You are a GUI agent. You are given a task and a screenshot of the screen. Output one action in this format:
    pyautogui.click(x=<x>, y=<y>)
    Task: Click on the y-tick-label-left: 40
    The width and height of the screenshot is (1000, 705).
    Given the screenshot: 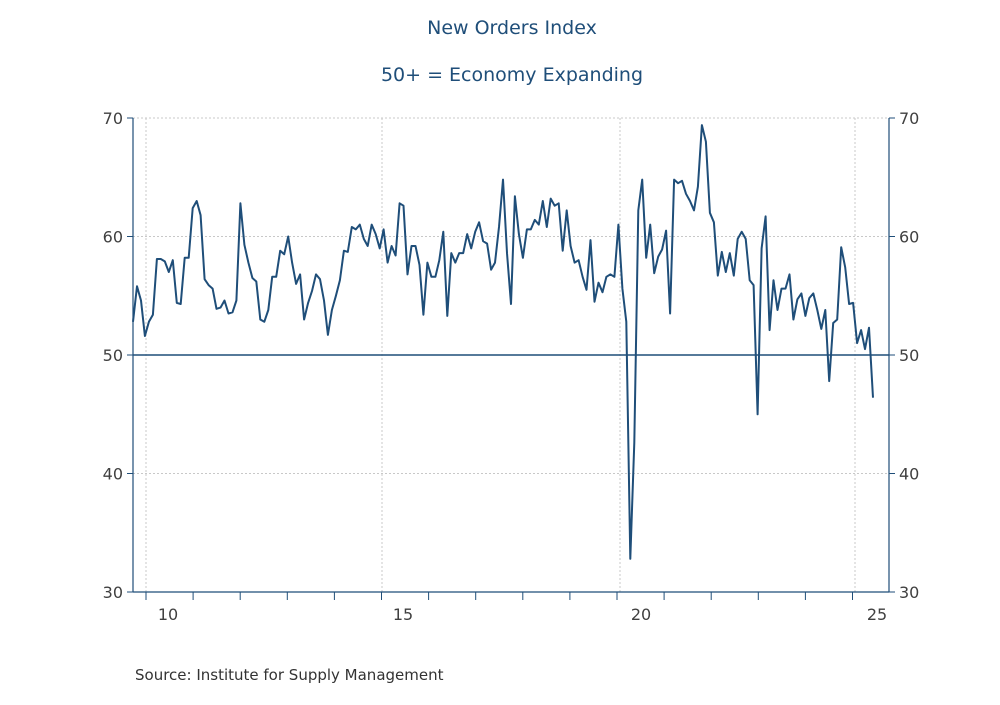 What is the action you would take?
    pyautogui.click(x=113, y=474)
    